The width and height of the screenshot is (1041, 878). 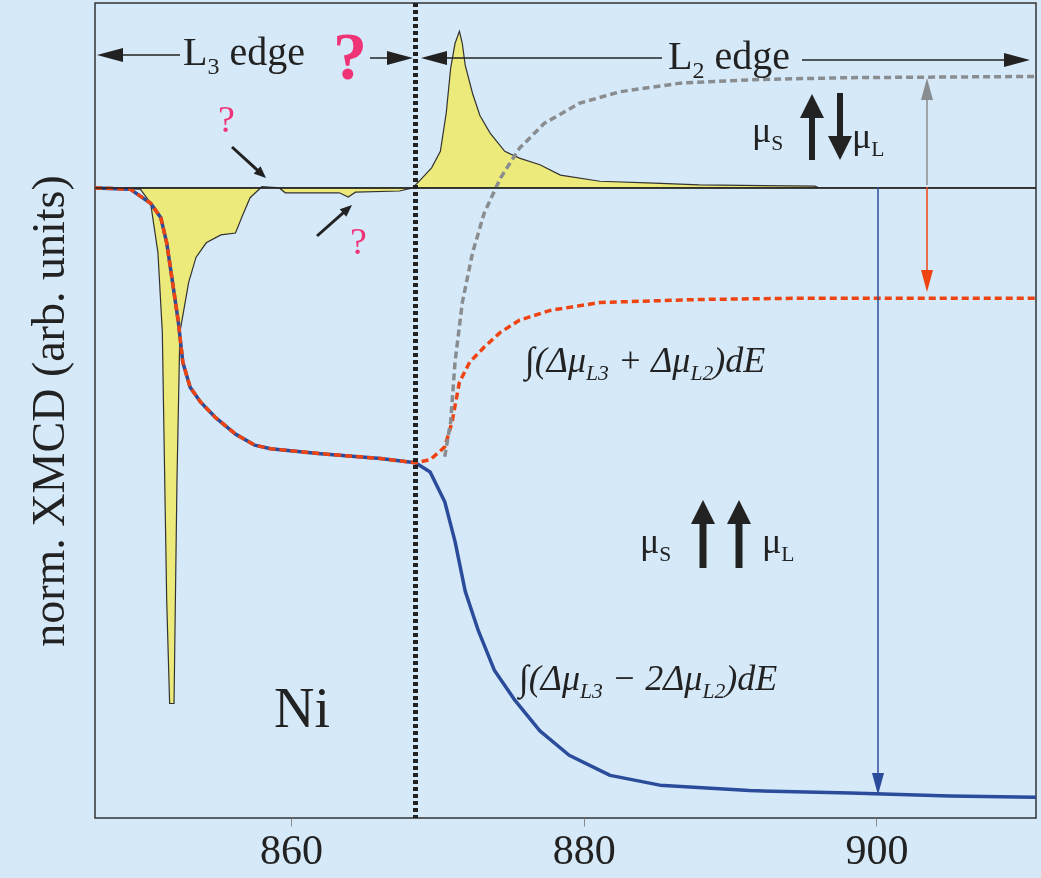 I want to click on y-axis-title: norm. XMCD (arb. units), so click(x=48, y=411).